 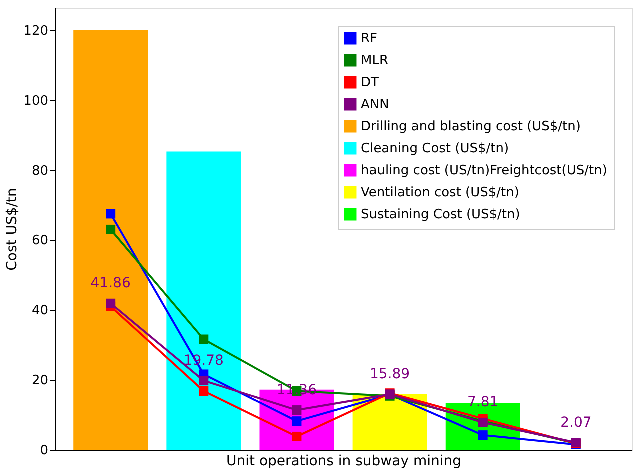 What do you see at coordinates (36, 31) in the screenshot?
I see `y-tick-label: 120` at bounding box center [36, 31].